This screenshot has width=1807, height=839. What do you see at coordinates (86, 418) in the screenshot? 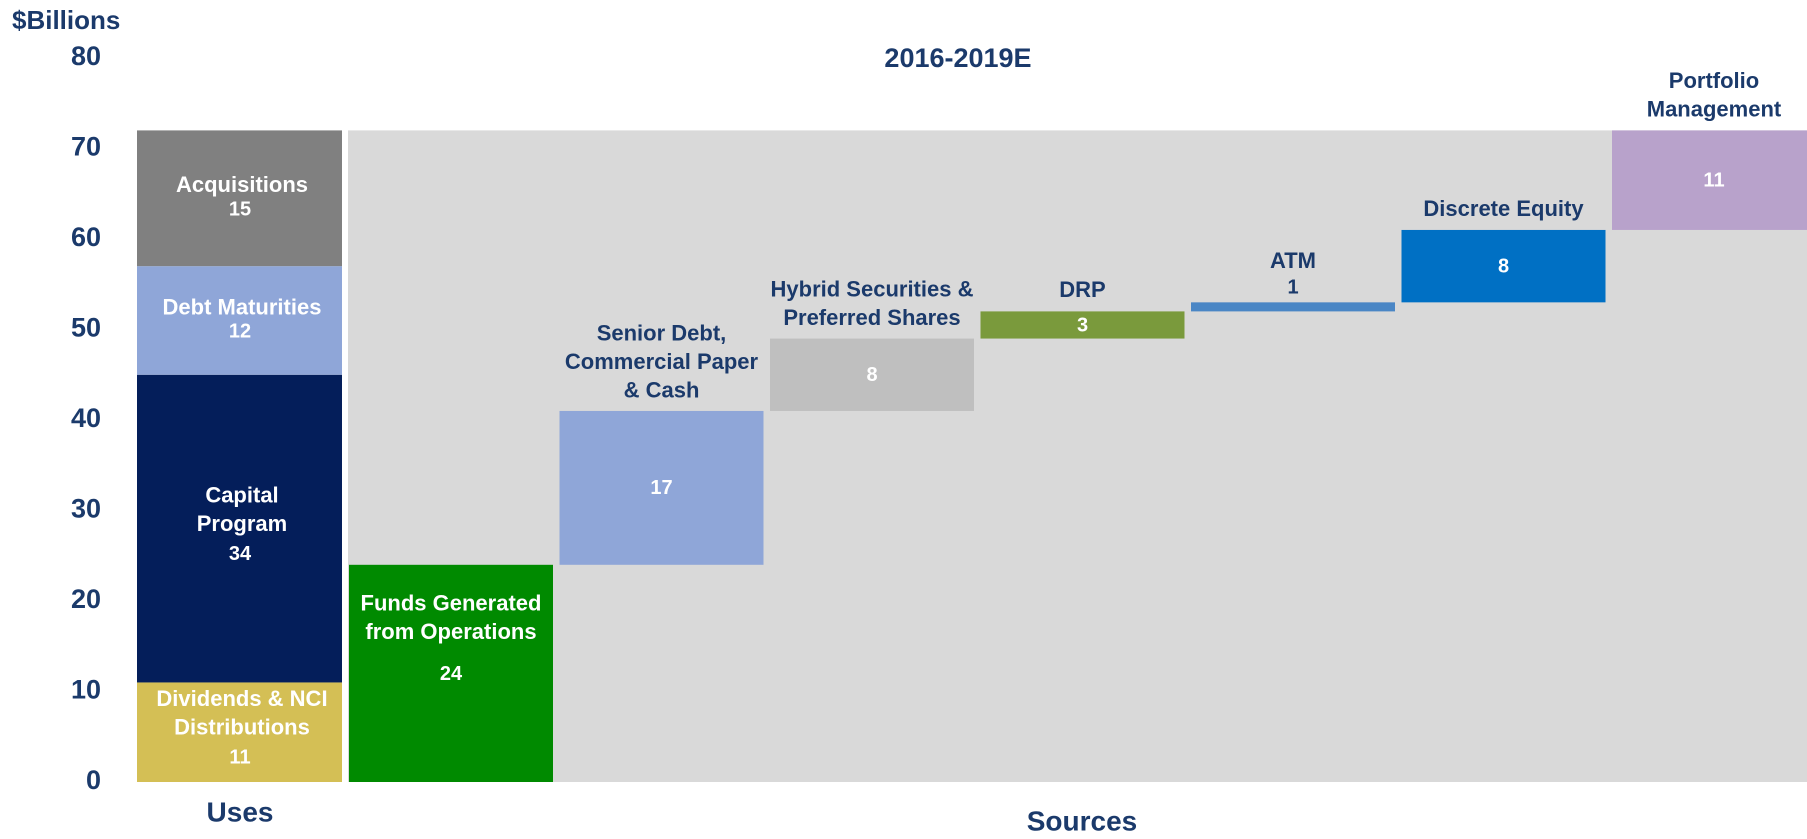
I see `y-tick-label: 40` at bounding box center [86, 418].